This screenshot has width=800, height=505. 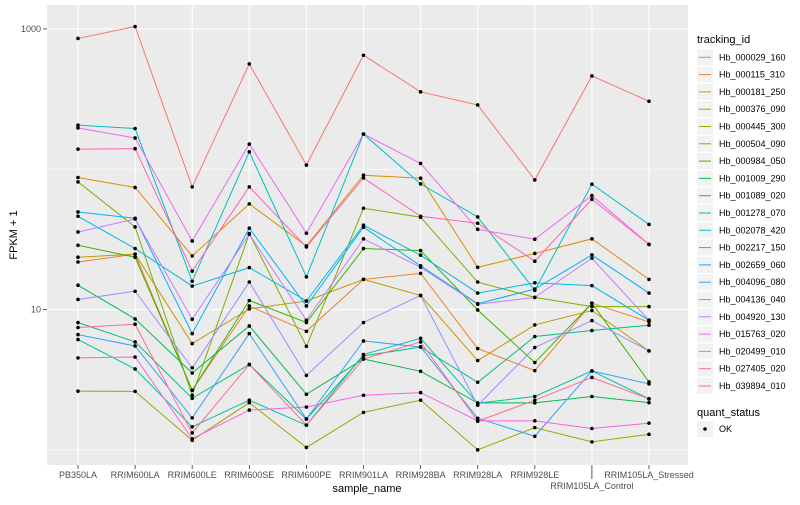 I want to click on x-tick-label: RRIM600LA, so click(x=135, y=475).